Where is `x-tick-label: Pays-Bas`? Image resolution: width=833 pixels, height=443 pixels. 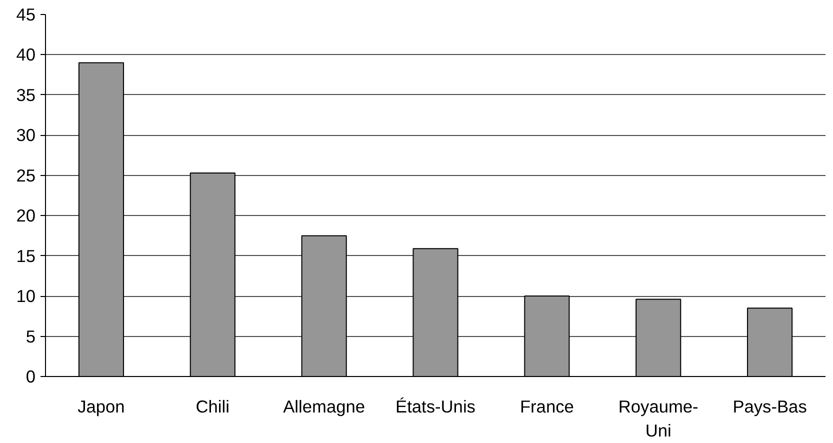
x-tick-label: Pays-Bas is located at coordinates (770, 406).